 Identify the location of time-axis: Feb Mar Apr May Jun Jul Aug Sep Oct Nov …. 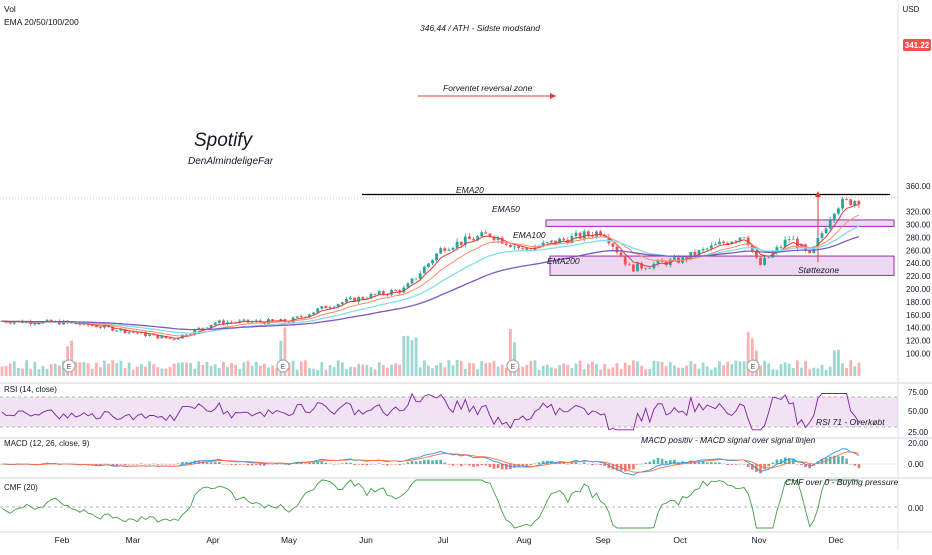
(450, 540).